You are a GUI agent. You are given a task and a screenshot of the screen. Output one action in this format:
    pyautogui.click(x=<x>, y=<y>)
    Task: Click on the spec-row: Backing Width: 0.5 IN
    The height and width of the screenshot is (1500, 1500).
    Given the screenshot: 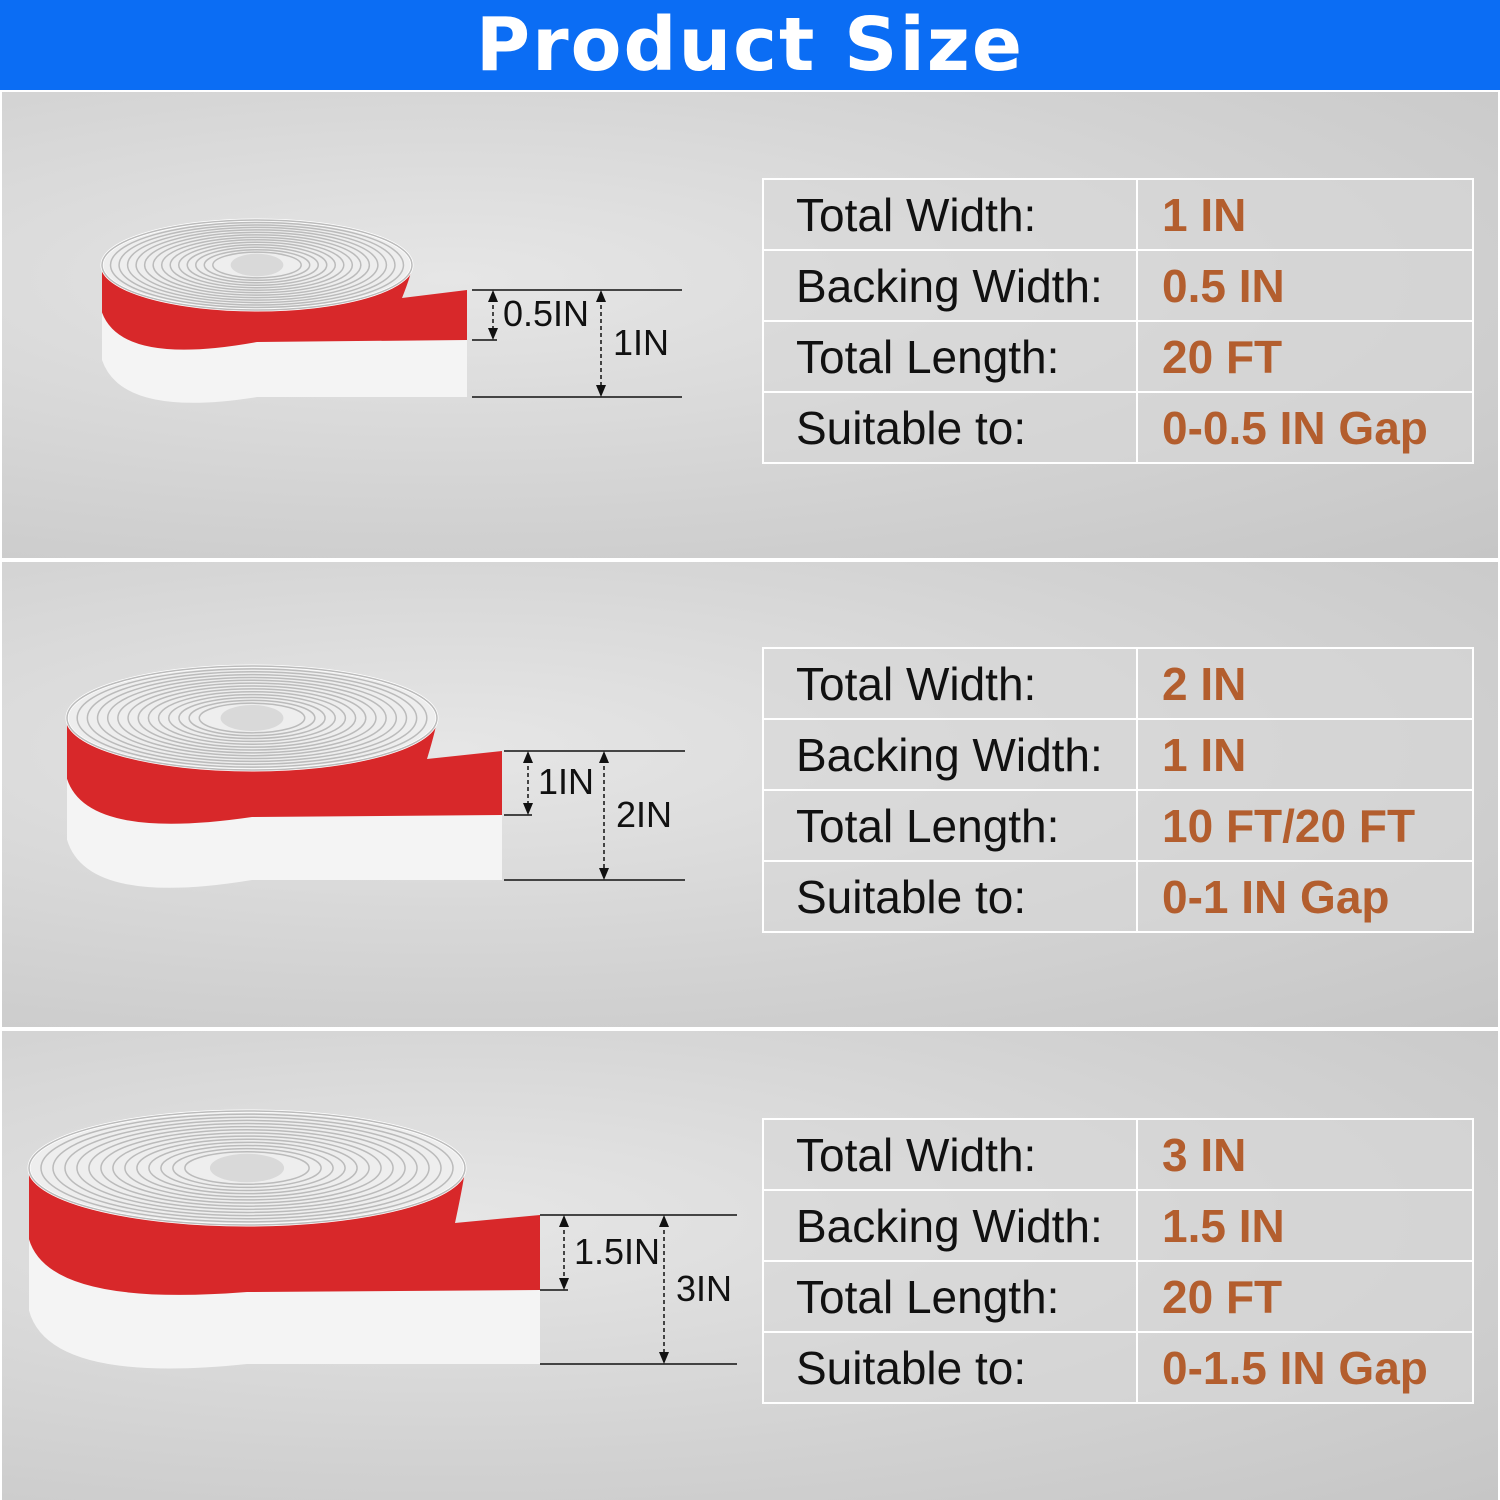 What is the action you would take?
    pyautogui.click(x=1118, y=285)
    